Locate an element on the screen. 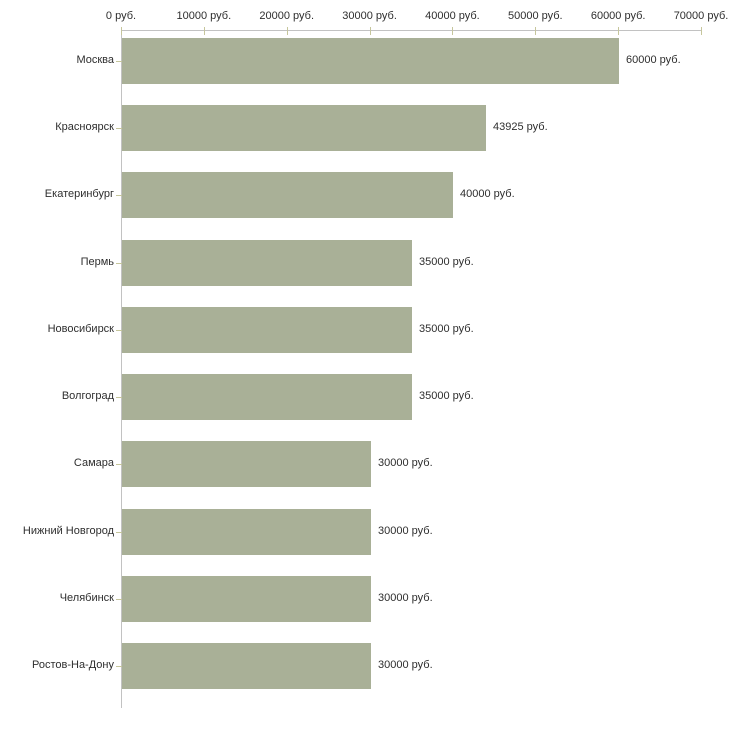 The width and height of the screenshot is (730, 730). category-label: Ростов-На-Дону is located at coordinates (72, 665).